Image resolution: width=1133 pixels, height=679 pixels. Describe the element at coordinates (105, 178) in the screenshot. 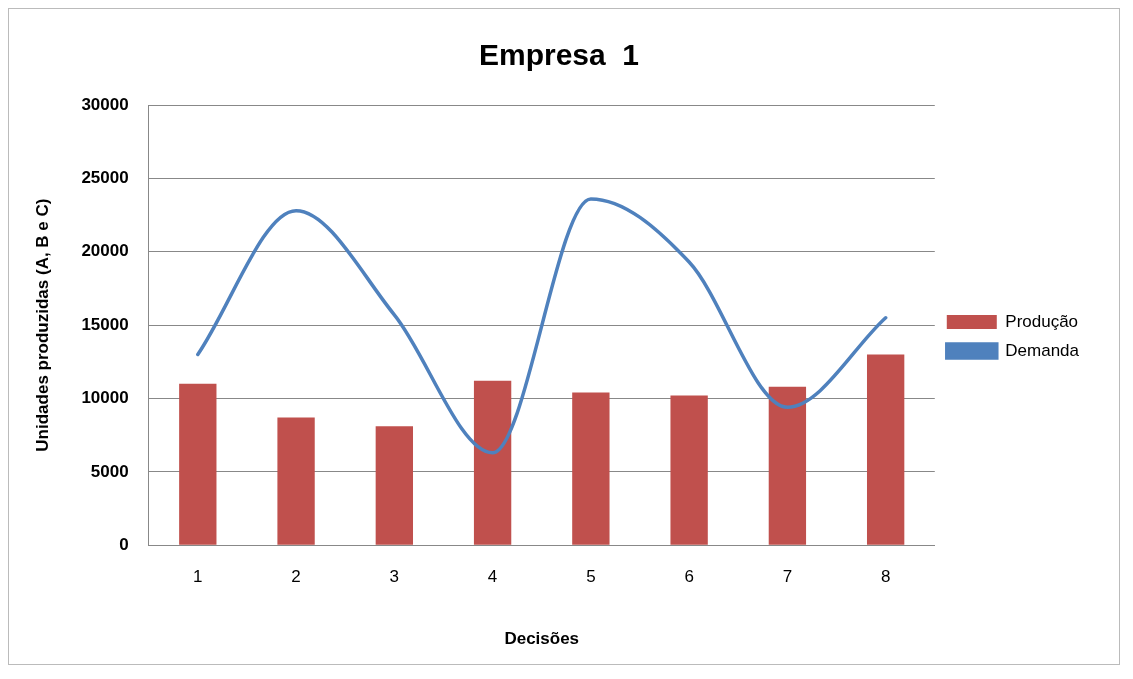

I see `y-tick-label: 25000` at that location.